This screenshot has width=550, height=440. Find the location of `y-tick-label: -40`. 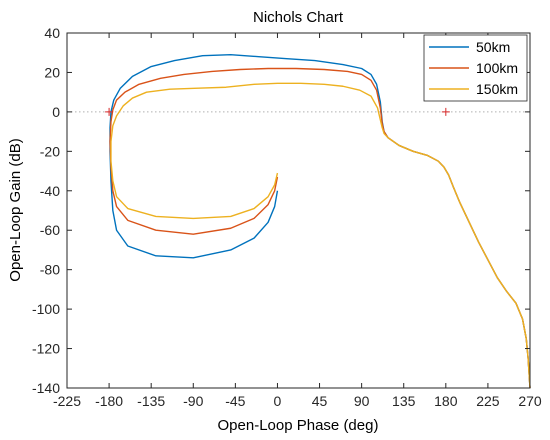

y-tick-label: -40 is located at coordinates (50, 191).